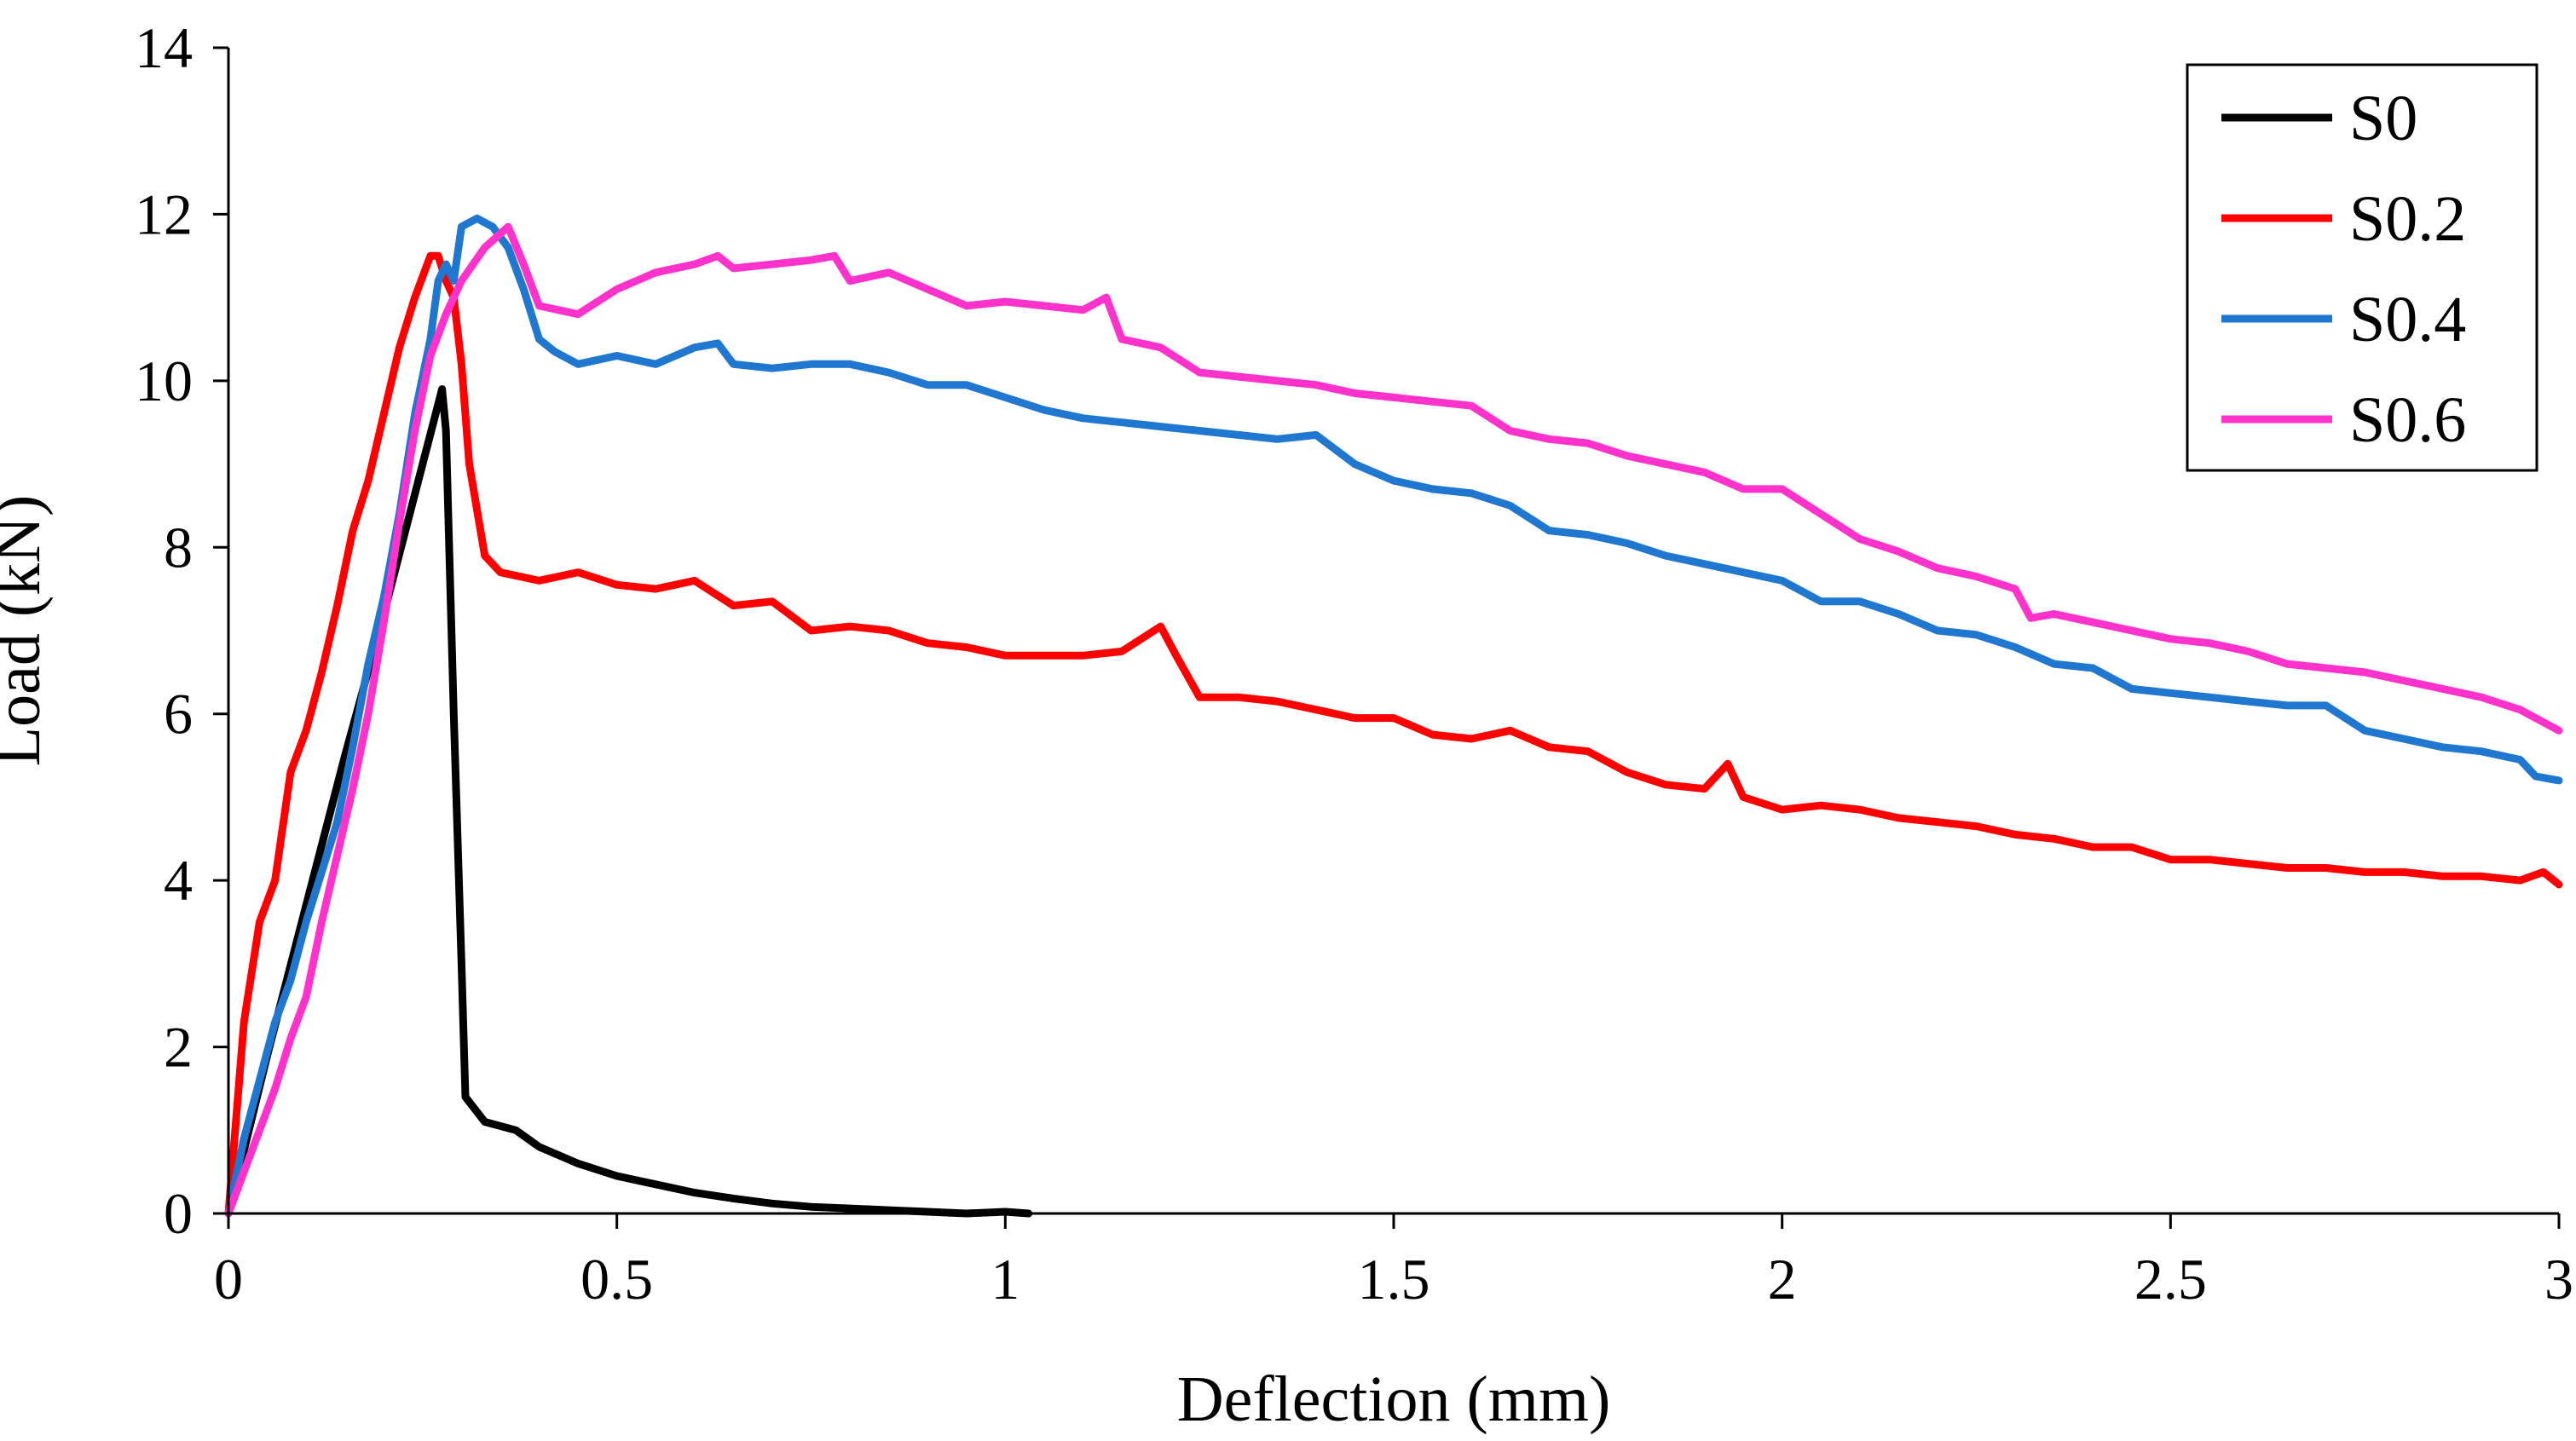  I want to click on legend-label: S0.6, so click(2407, 420).